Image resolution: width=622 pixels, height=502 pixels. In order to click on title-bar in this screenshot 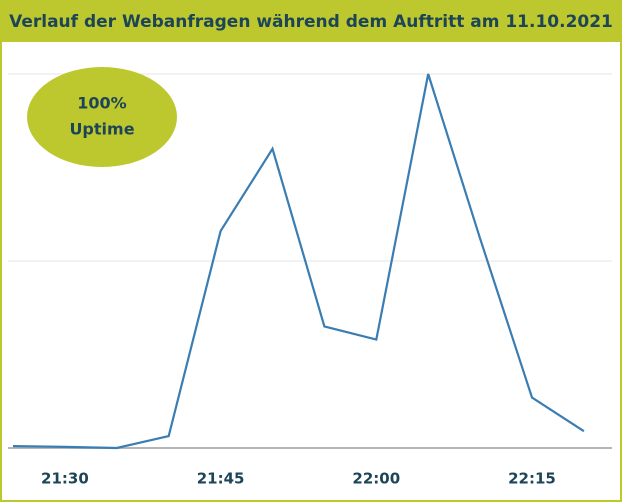, I will do `click(311, 21)`.